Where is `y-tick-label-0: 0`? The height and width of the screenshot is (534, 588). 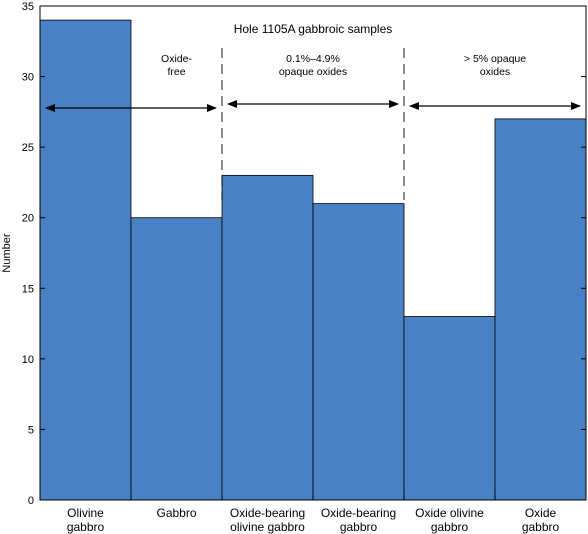 y-tick-label-0: 0 is located at coordinates (31, 501).